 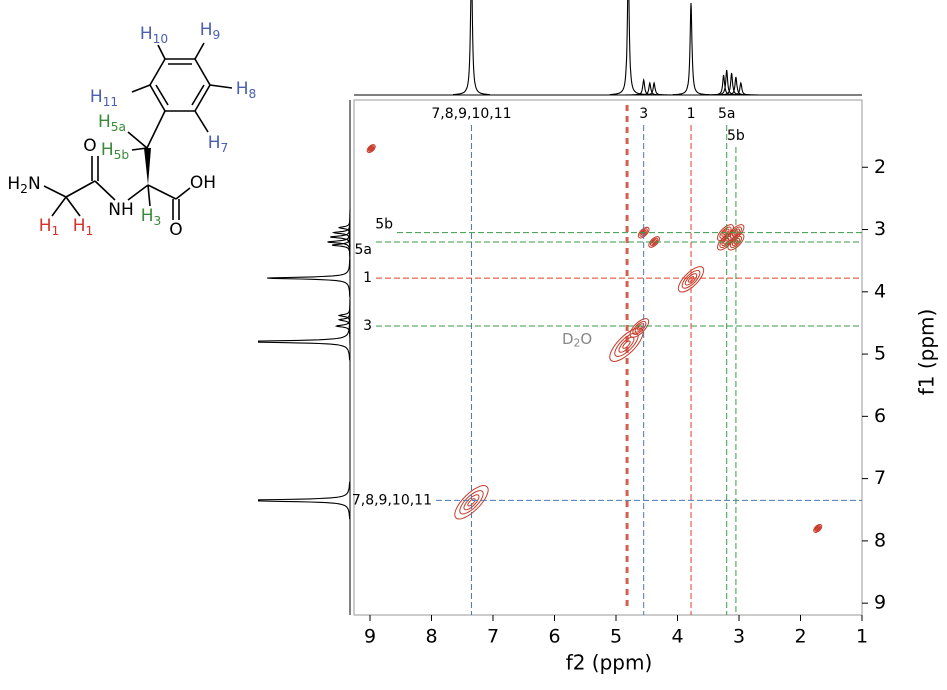 I want to click on atom-label-main: NH, so click(x=121, y=210).